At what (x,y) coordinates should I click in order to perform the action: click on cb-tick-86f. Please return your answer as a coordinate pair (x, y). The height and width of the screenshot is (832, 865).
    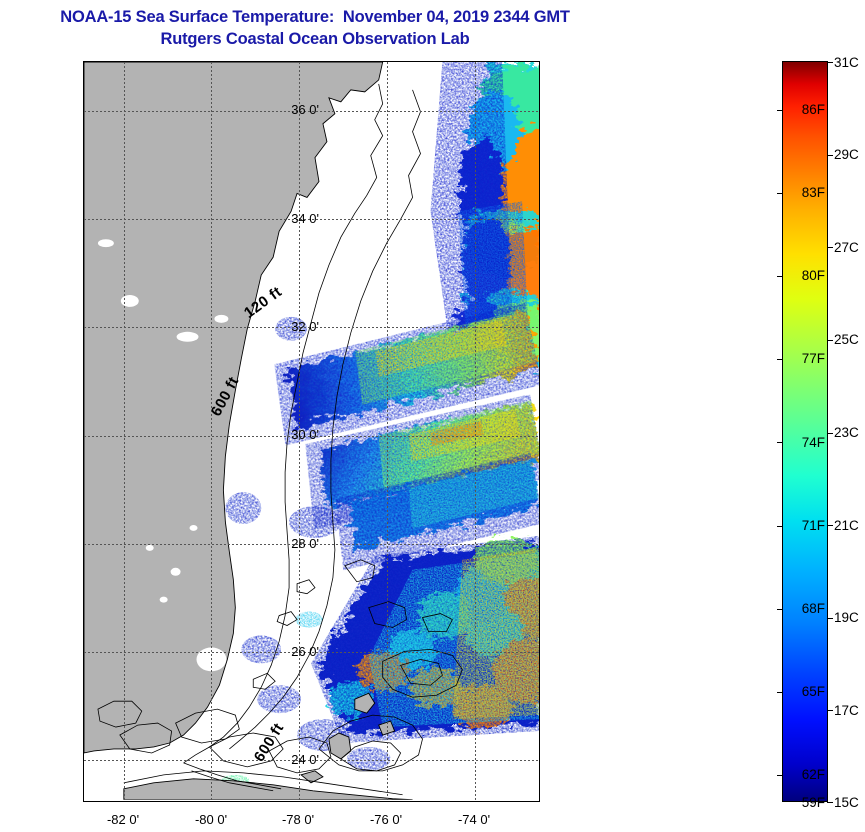
    Looking at the image, I should click on (780, 110).